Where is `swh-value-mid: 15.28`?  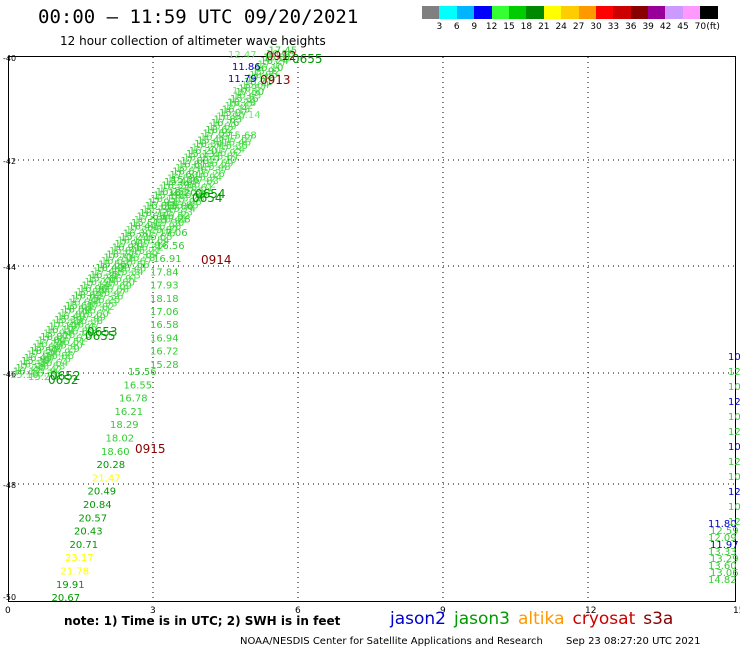
swh-value-mid: 15.28 is located at coordinates (164, 365).